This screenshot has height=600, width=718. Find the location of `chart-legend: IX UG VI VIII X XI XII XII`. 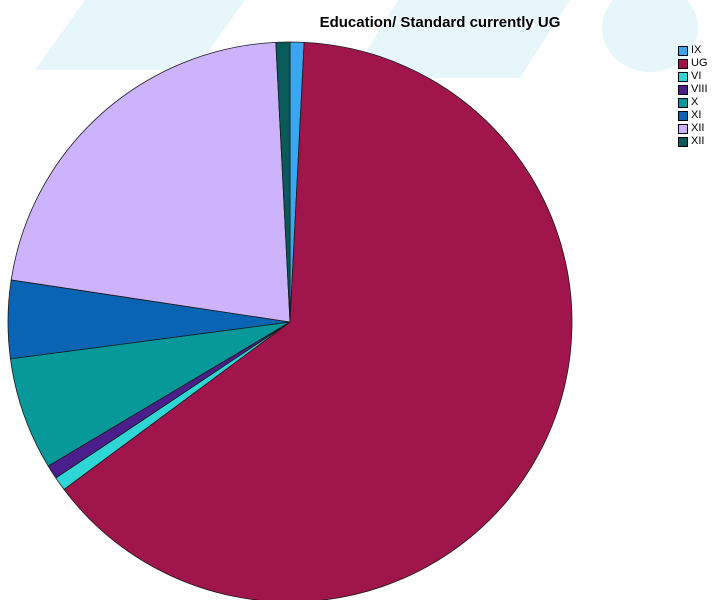

chart-legend: IX UG VI VIII X XI XII XII is located at coordinates (693, 96).